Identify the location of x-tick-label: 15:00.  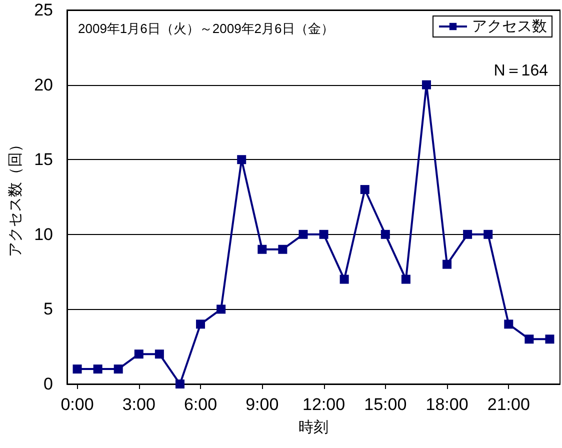
(385, 404).